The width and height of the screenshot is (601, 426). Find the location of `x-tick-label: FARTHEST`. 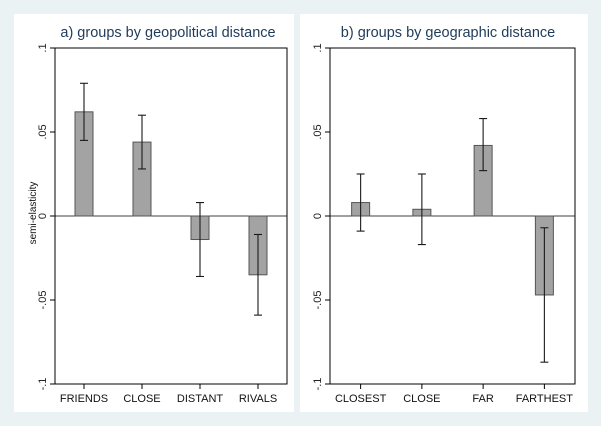

x-tick-label: FARTHEST is located at coordinates (545, 399).